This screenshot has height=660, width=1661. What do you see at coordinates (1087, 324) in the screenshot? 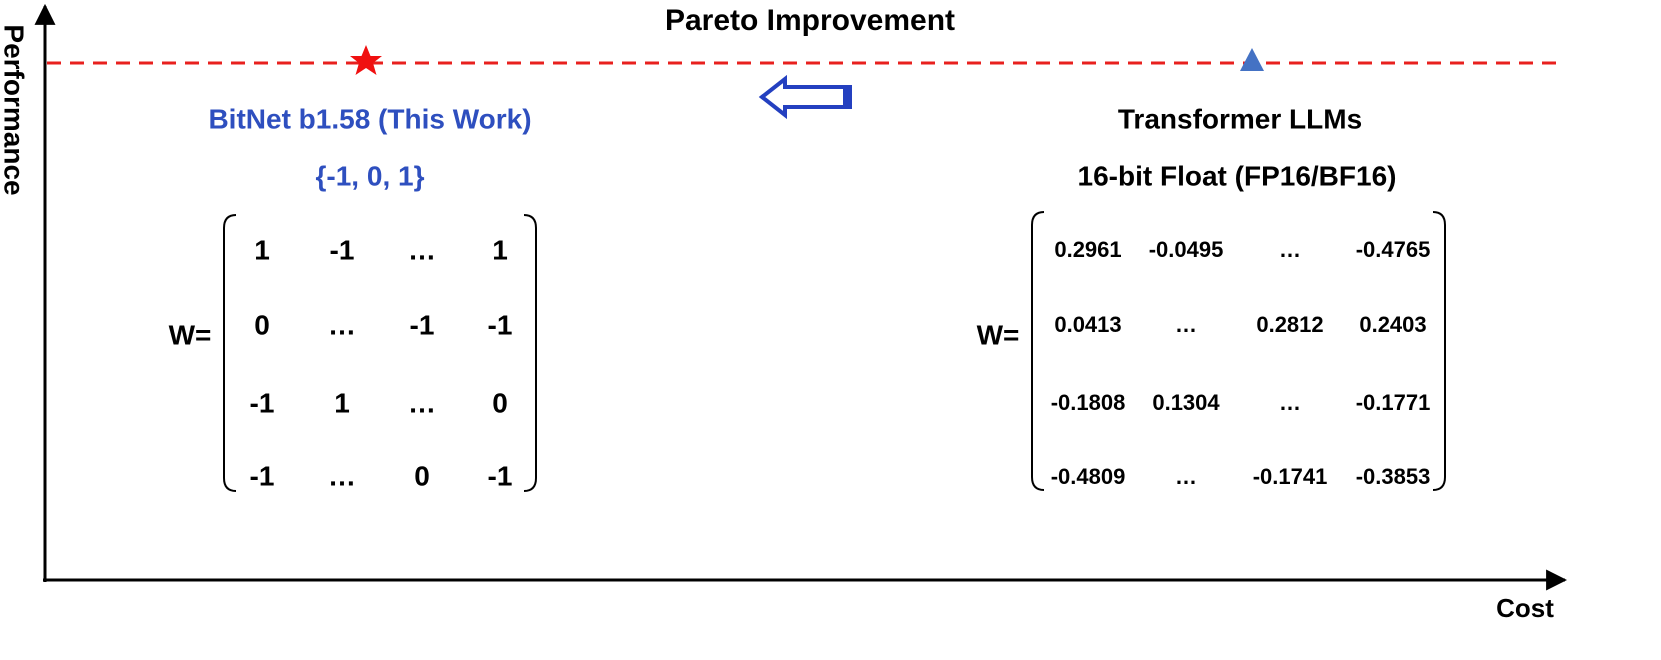
I see `matrix-entry: 0.0413` at bounding box center [1087, 324].